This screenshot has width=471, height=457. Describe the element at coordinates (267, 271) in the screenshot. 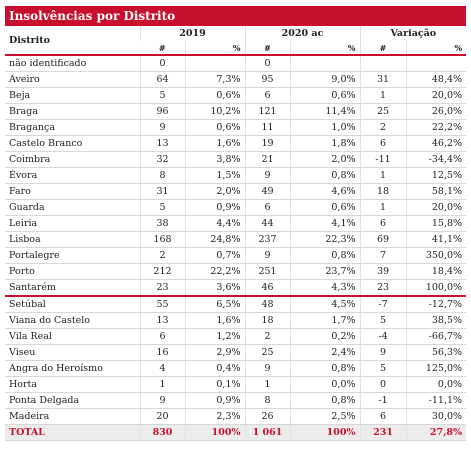

I see `value-cell: 251` at that location.